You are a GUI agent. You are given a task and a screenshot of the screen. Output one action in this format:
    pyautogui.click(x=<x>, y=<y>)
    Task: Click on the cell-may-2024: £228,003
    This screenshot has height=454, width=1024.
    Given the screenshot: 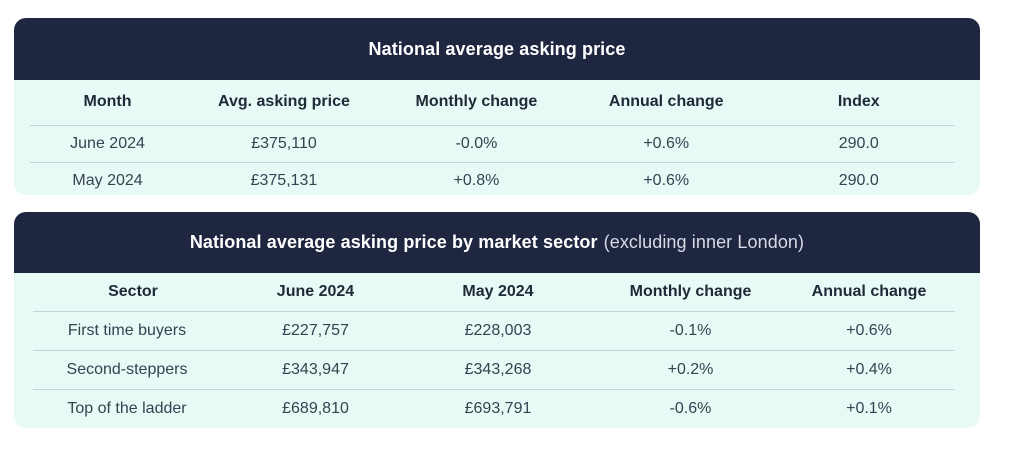 What is the action you would take?
    pyautogui.click(x=498, y=330)
    